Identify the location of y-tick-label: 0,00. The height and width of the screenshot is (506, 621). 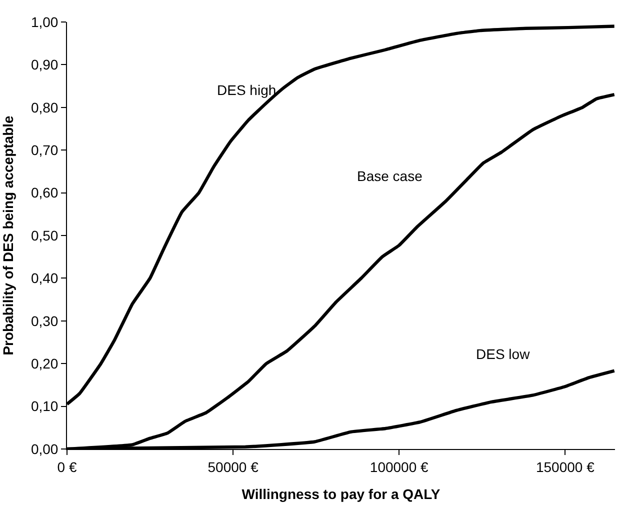
(44, 448).